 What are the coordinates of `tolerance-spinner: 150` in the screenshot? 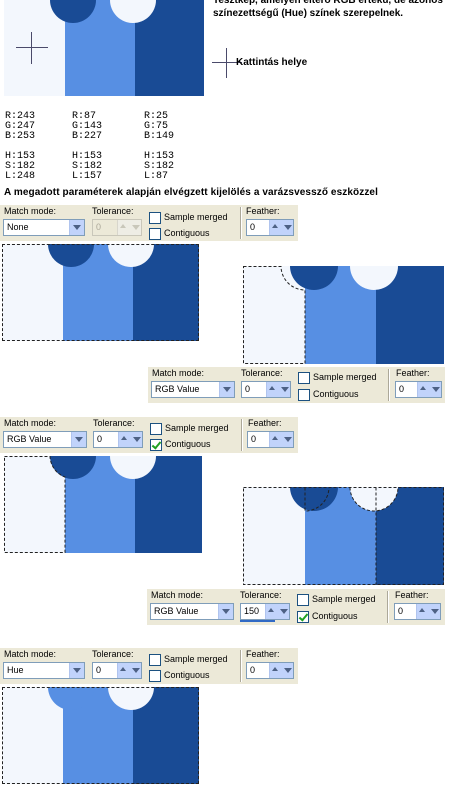 It's located at (265, 611).